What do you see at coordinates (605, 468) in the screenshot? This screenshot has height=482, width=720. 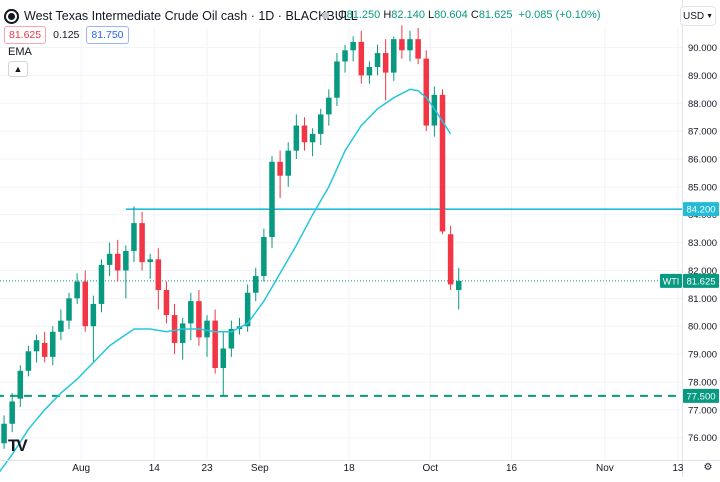 I see `x-tick-label: Nov` at bounding box center [605, 468].